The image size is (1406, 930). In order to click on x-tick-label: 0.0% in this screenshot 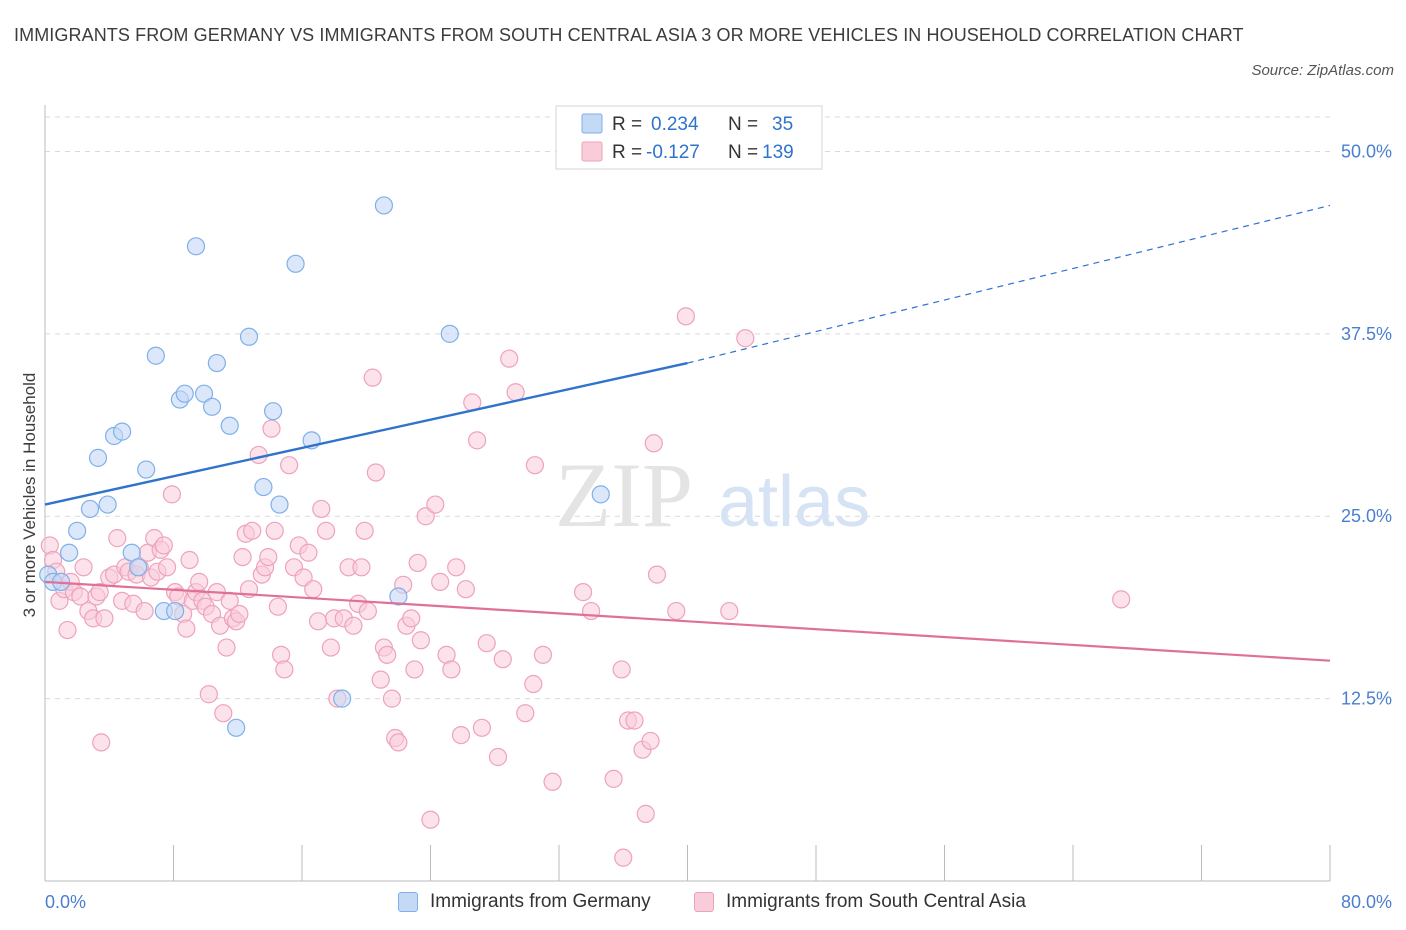, I will do `click(65, 902)`.